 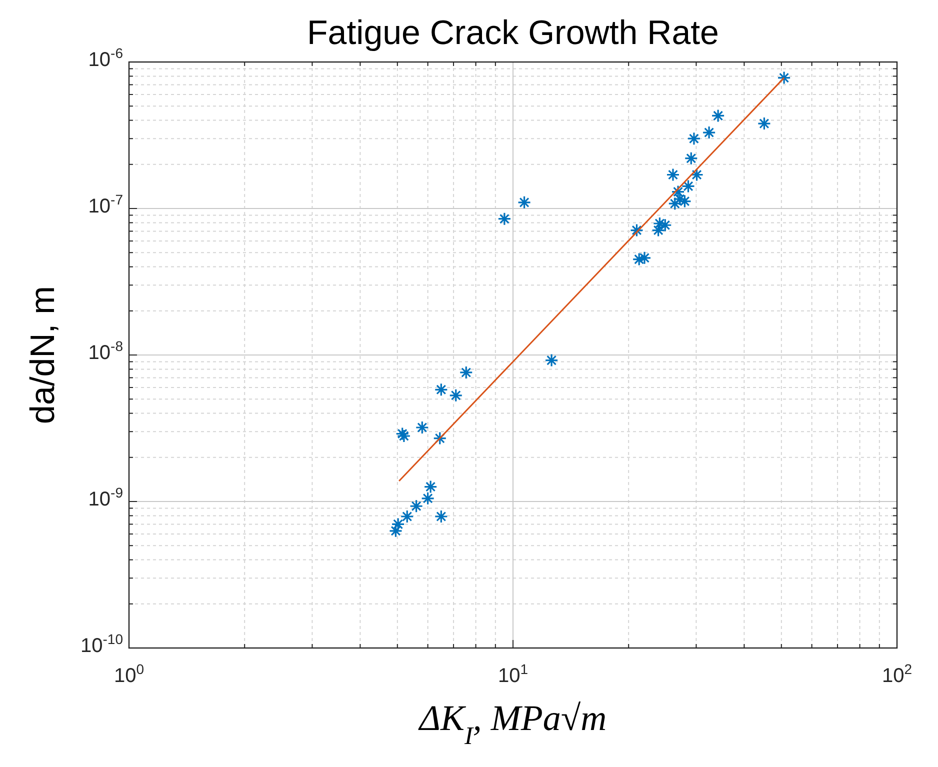 What do you see at coordinates (512, 724) in the screenshot?
I see `x-axis-title: ΔK$_{I}$, MPa√m` at bounding box center [512, 724].